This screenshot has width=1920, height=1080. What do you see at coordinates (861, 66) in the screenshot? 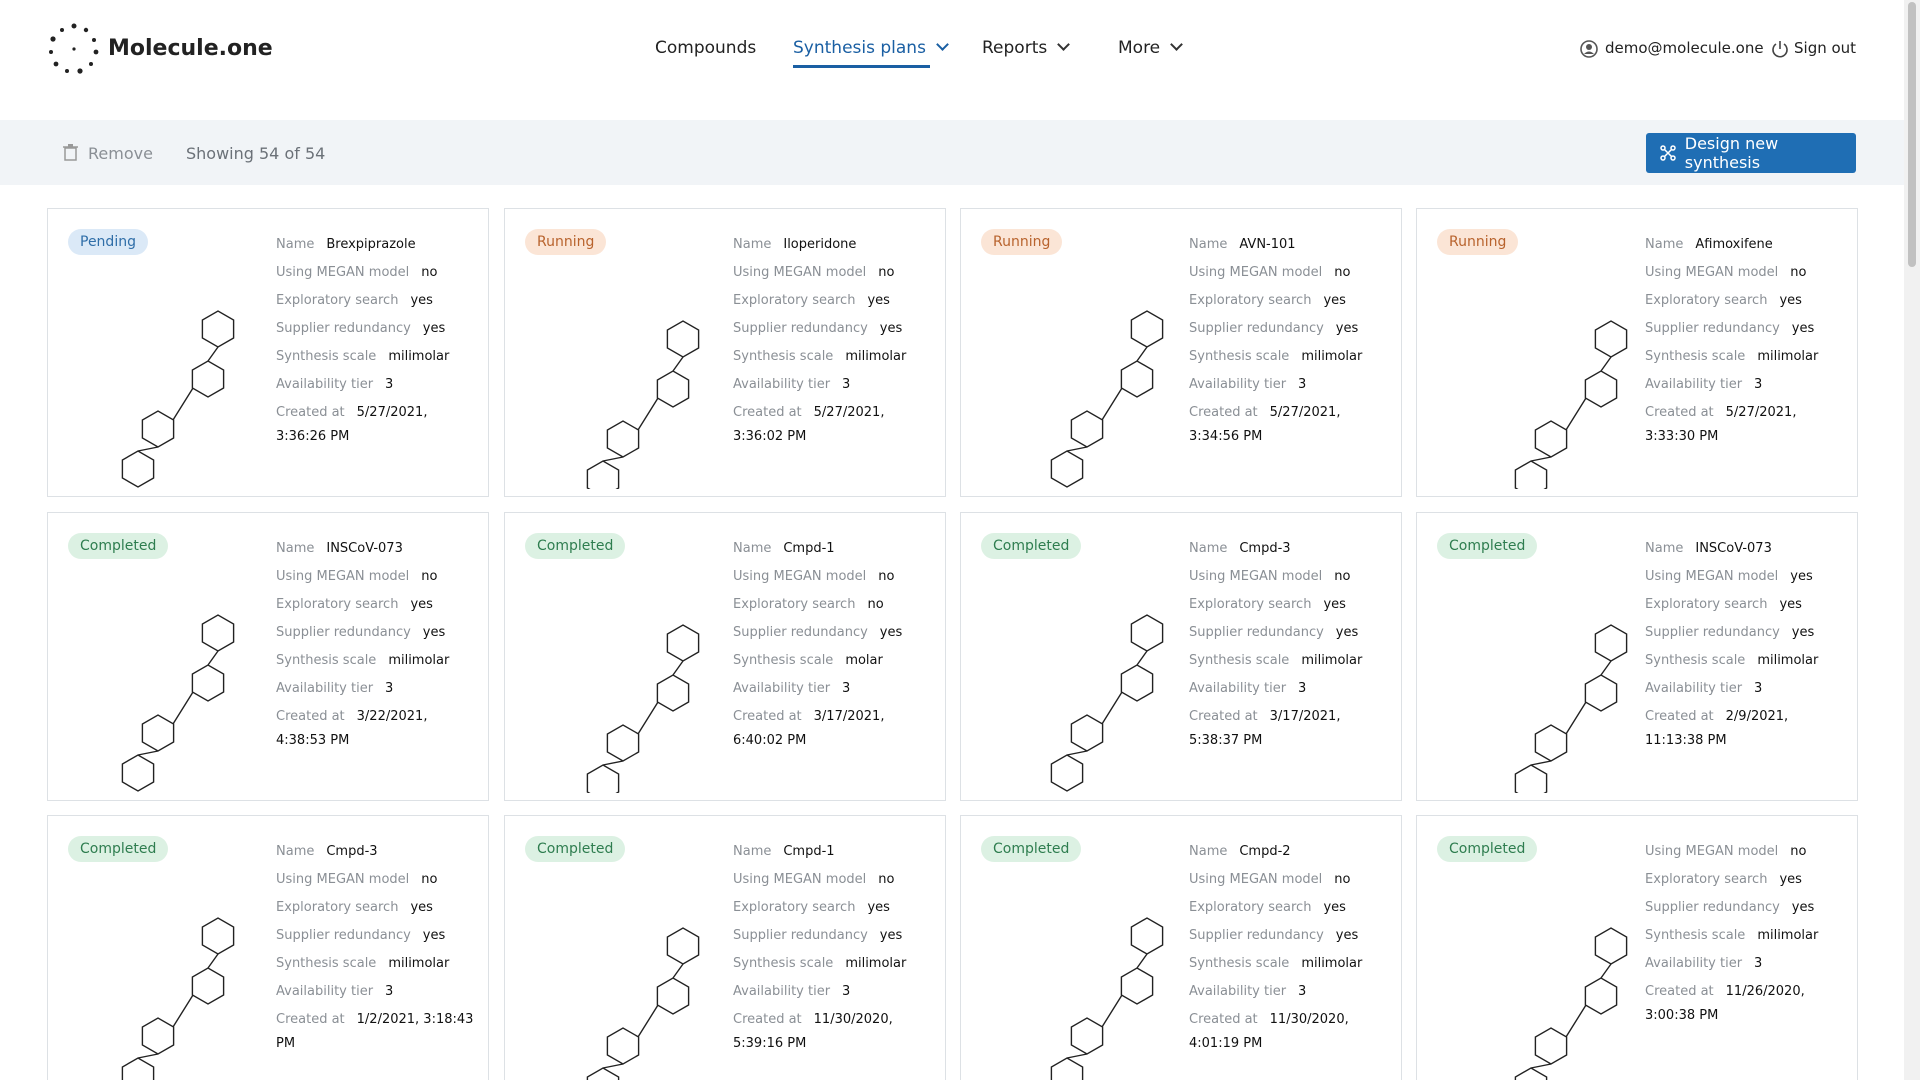
I see `active-underline` at bounding box center [861, 66].